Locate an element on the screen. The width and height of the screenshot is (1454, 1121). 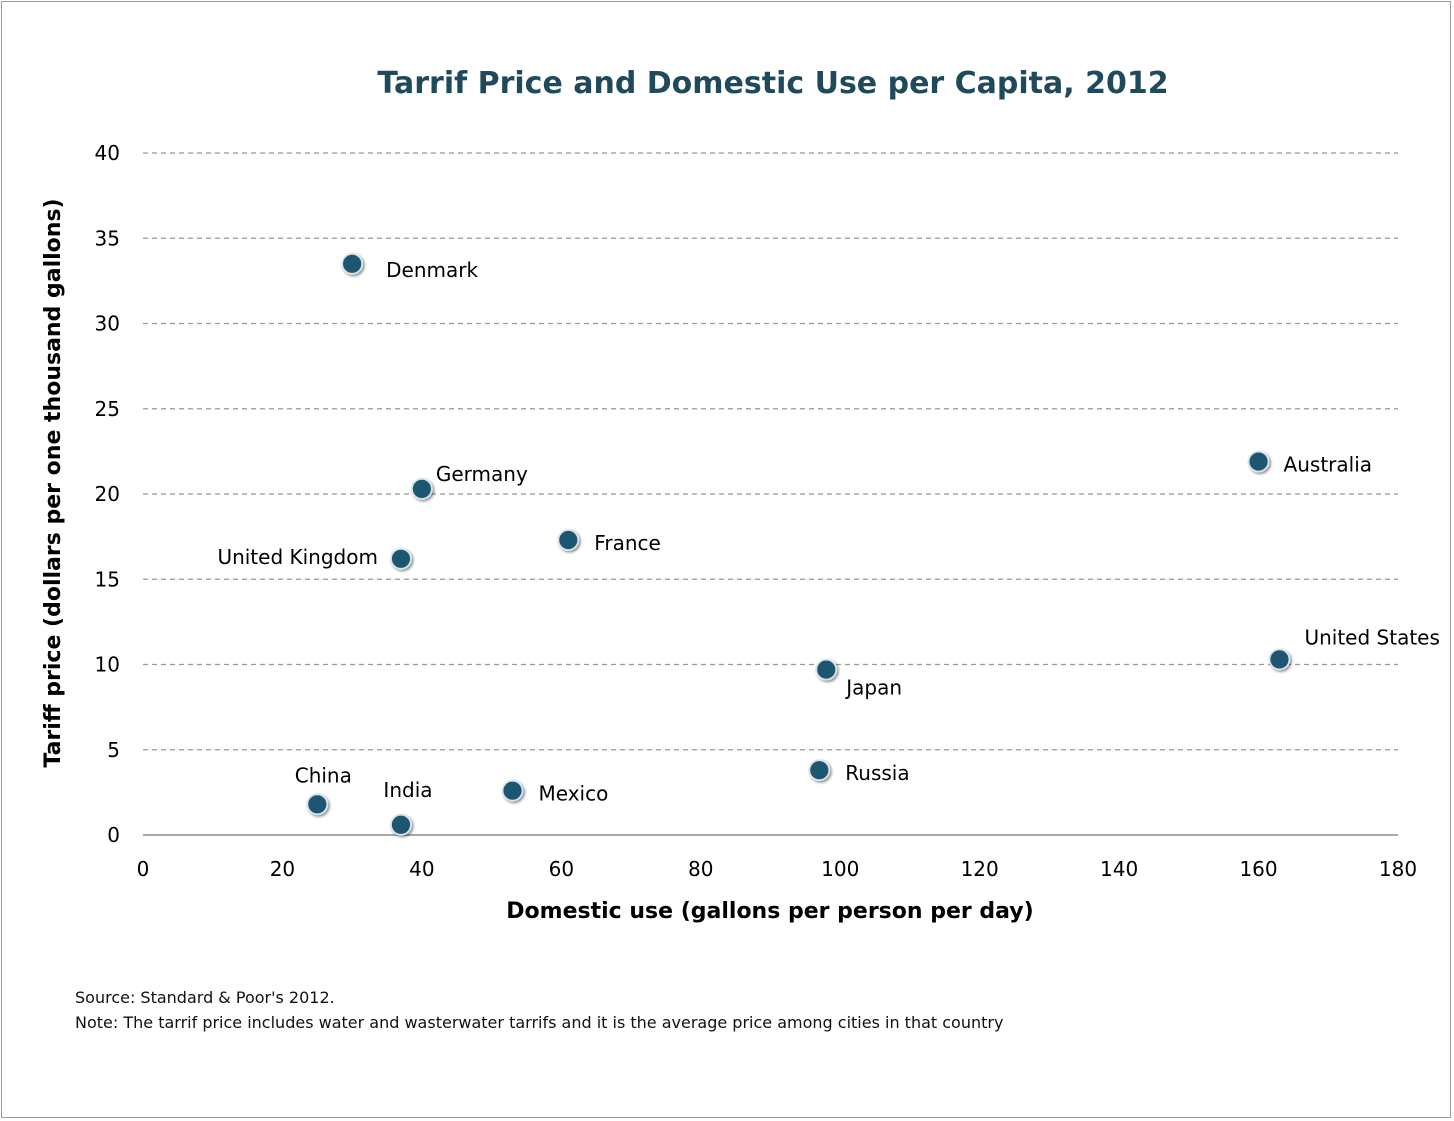
point-label: United States is located at coordinates (1371, 637).